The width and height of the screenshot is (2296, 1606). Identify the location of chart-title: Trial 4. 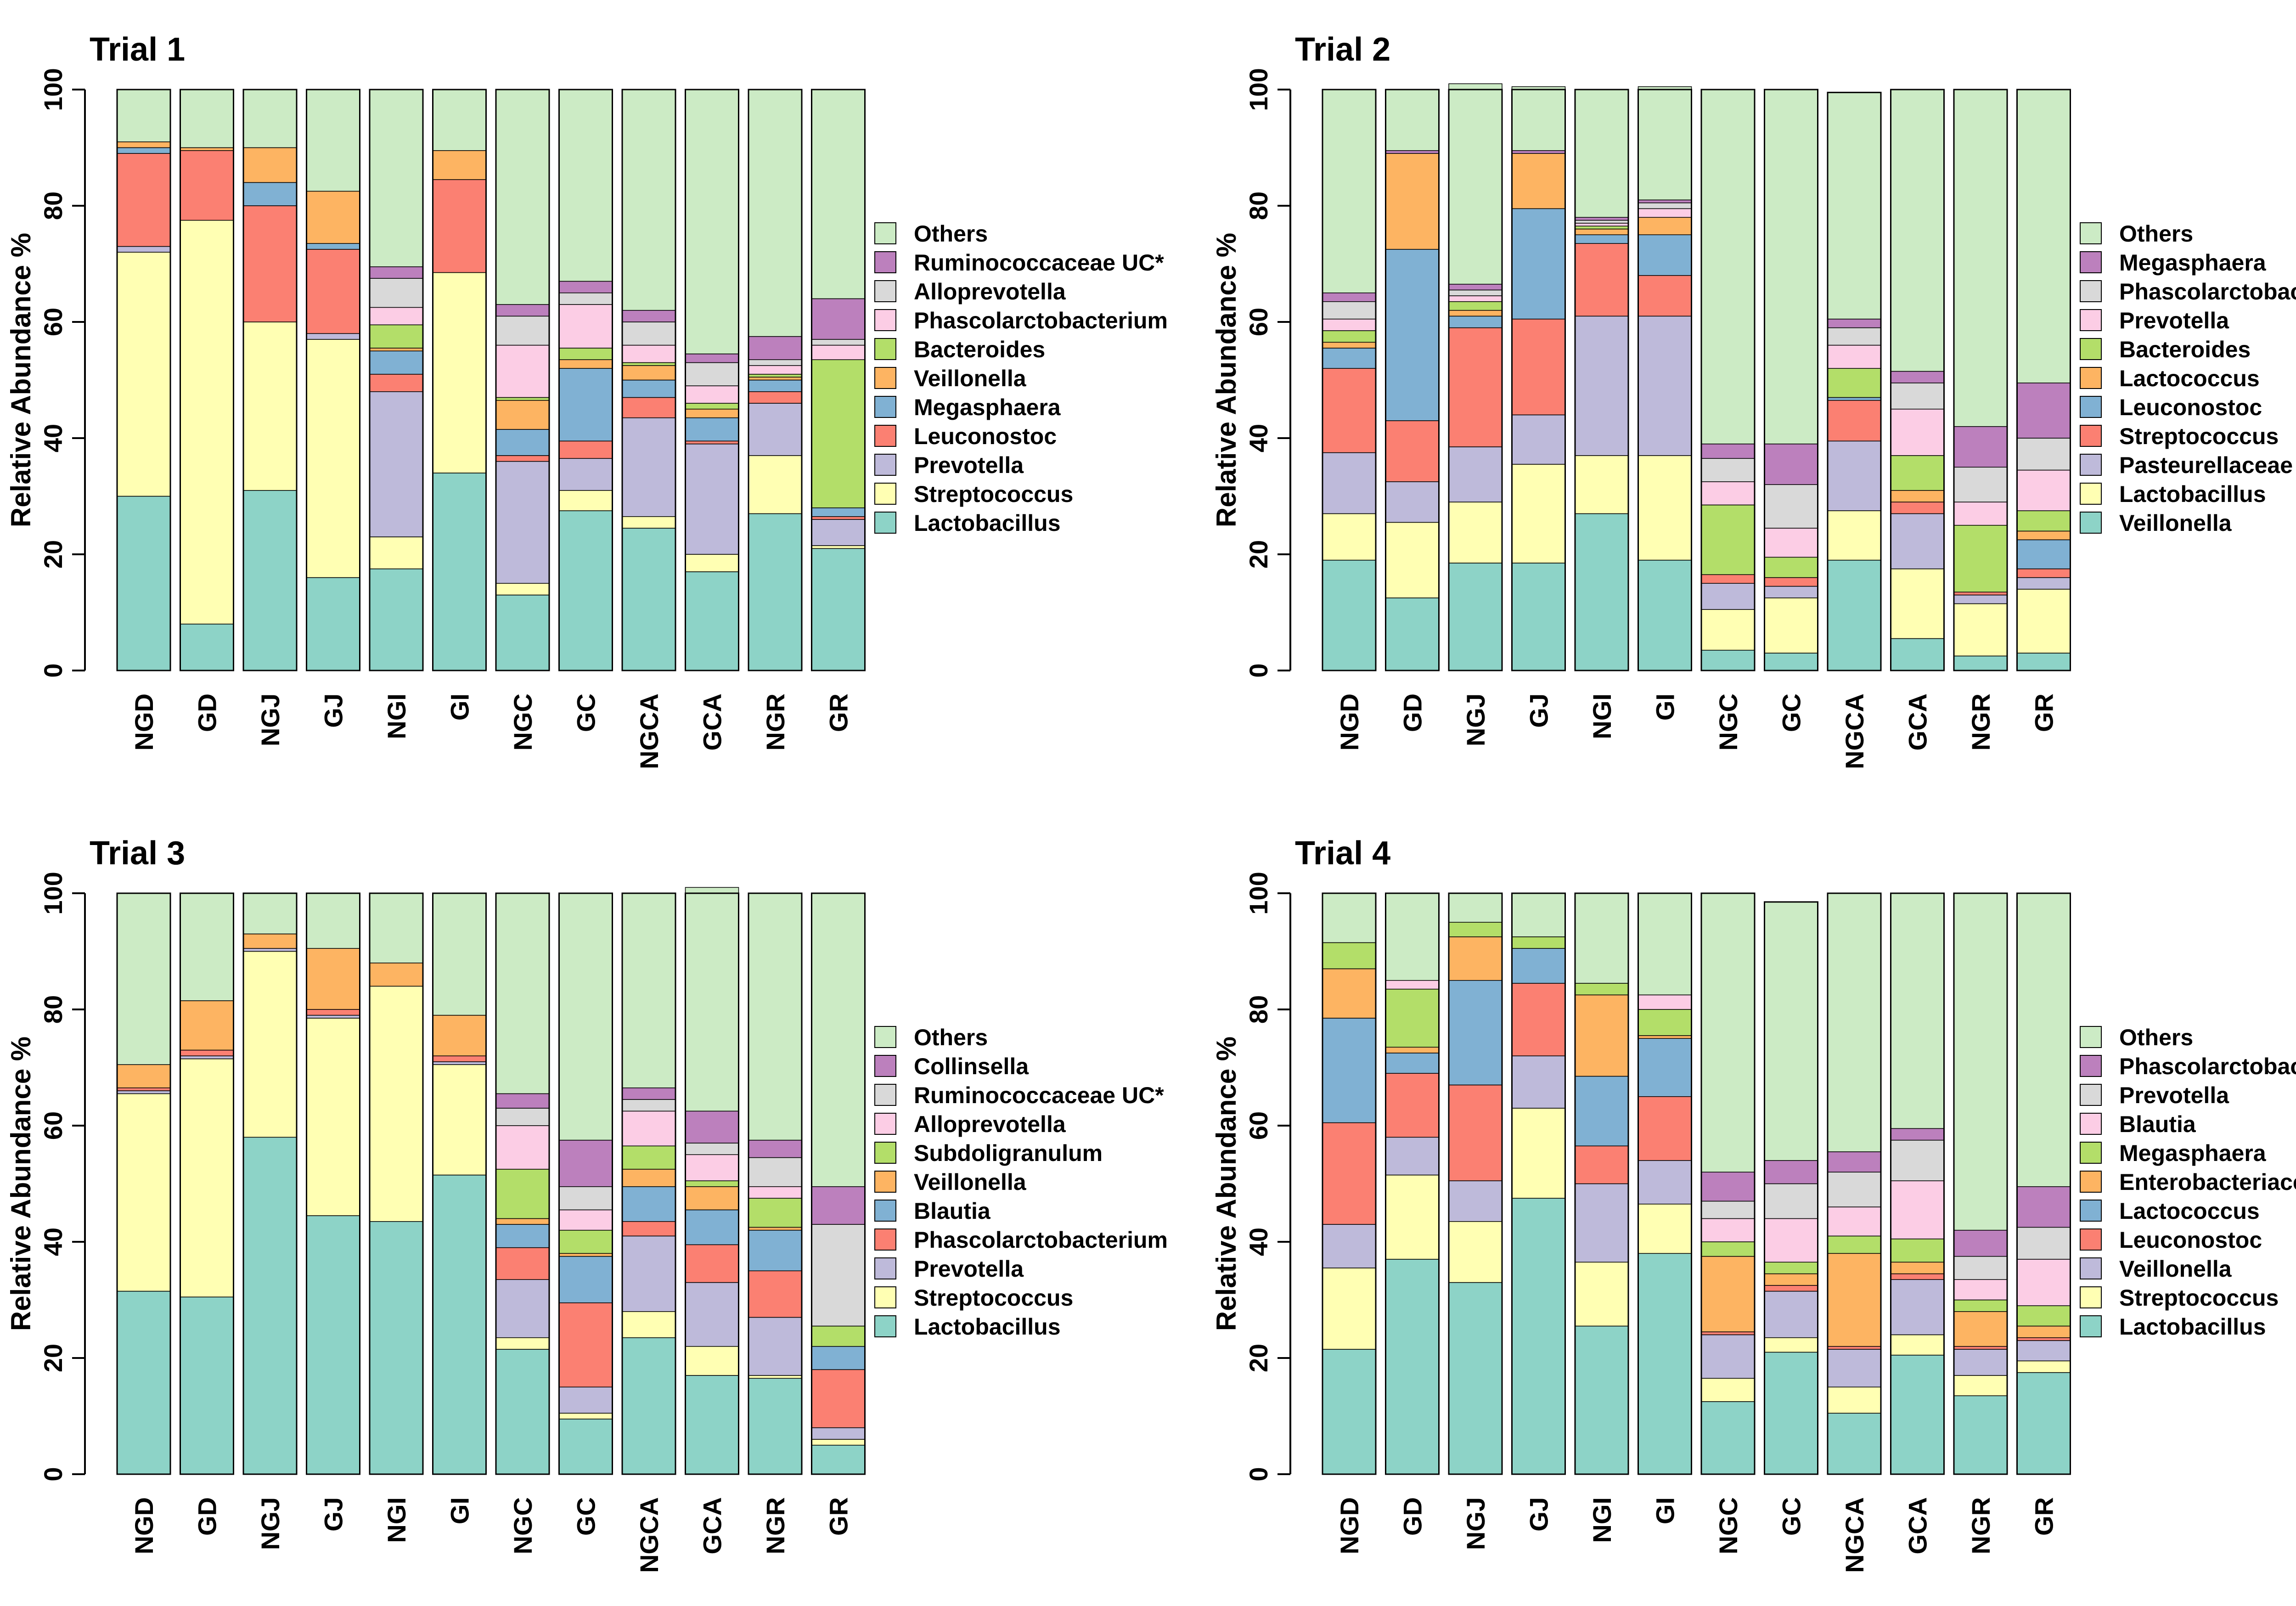
(1342, 853).